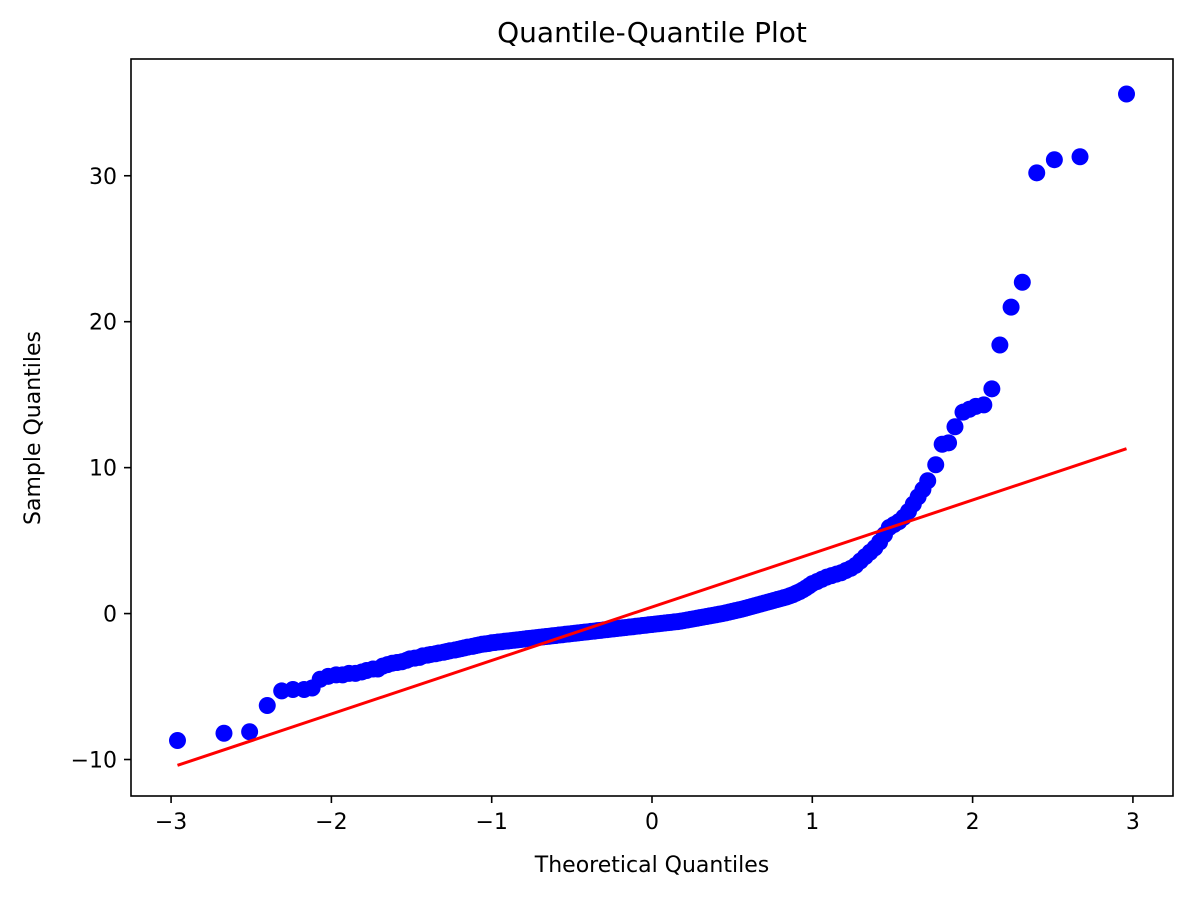 This screenshot has width=1191, height=898. Describe the element at coordinates (331, 822) in the screenshot. I see `x-tick-label: −2` at that location.